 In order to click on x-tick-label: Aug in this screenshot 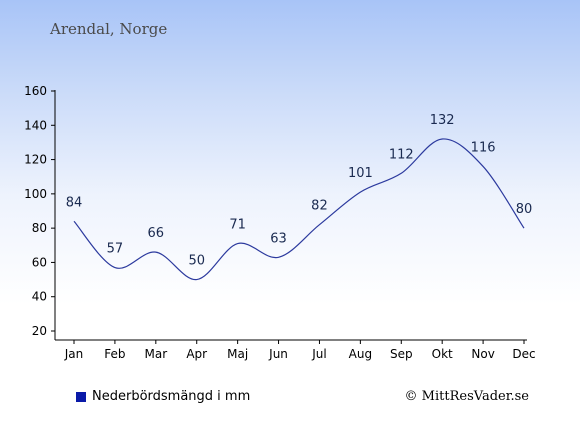, I will do `click(360, 354)`.